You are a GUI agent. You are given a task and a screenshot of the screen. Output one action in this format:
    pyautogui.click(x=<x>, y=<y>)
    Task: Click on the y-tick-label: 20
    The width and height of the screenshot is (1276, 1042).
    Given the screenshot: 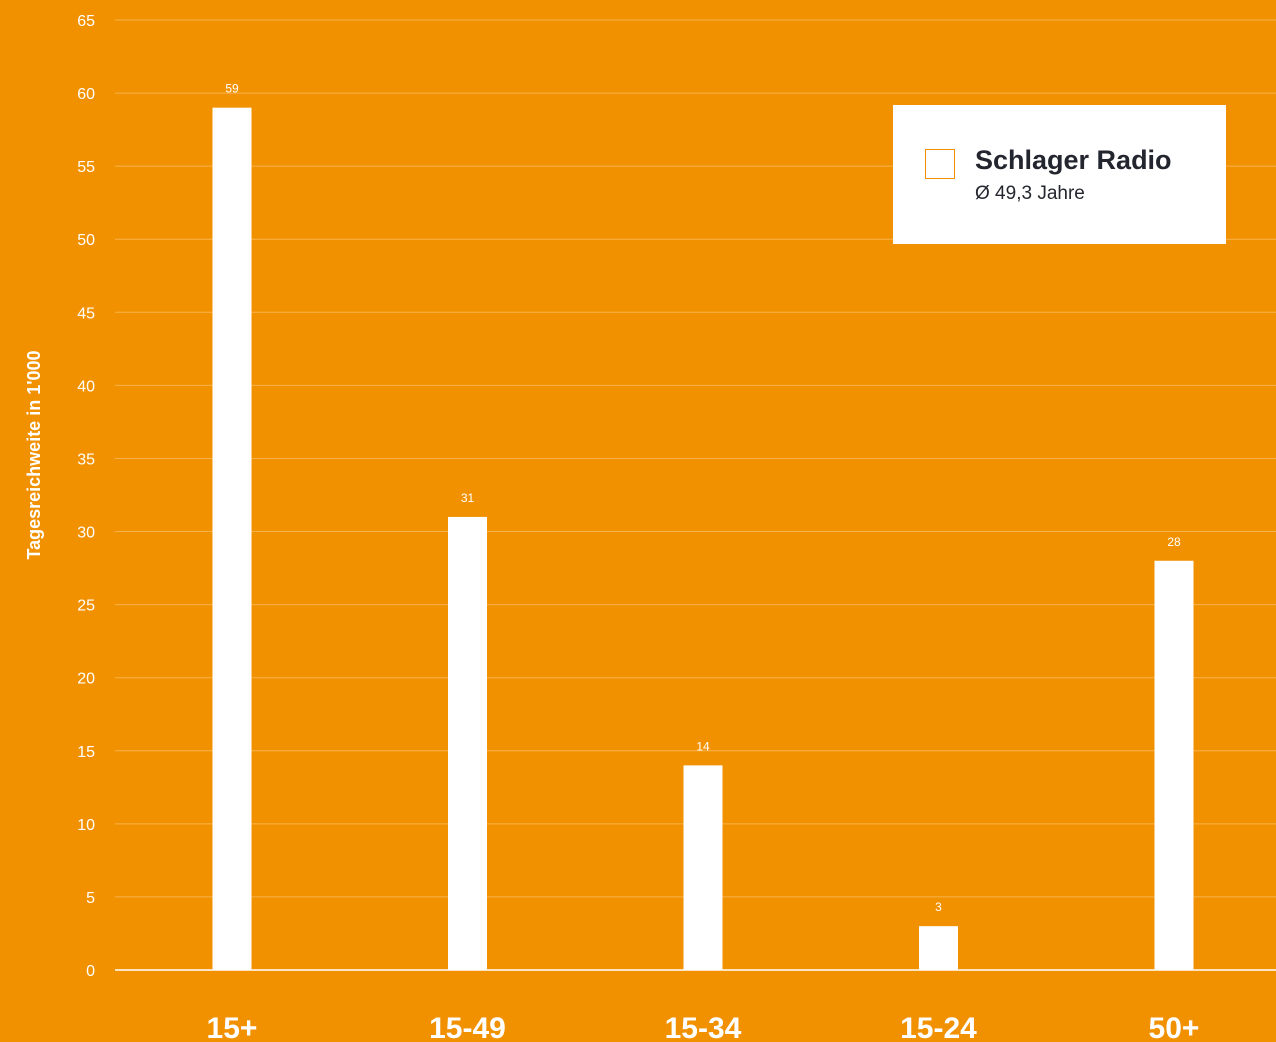 What is the action you would take?
    pyautogui.click(x=86, y=679)
    